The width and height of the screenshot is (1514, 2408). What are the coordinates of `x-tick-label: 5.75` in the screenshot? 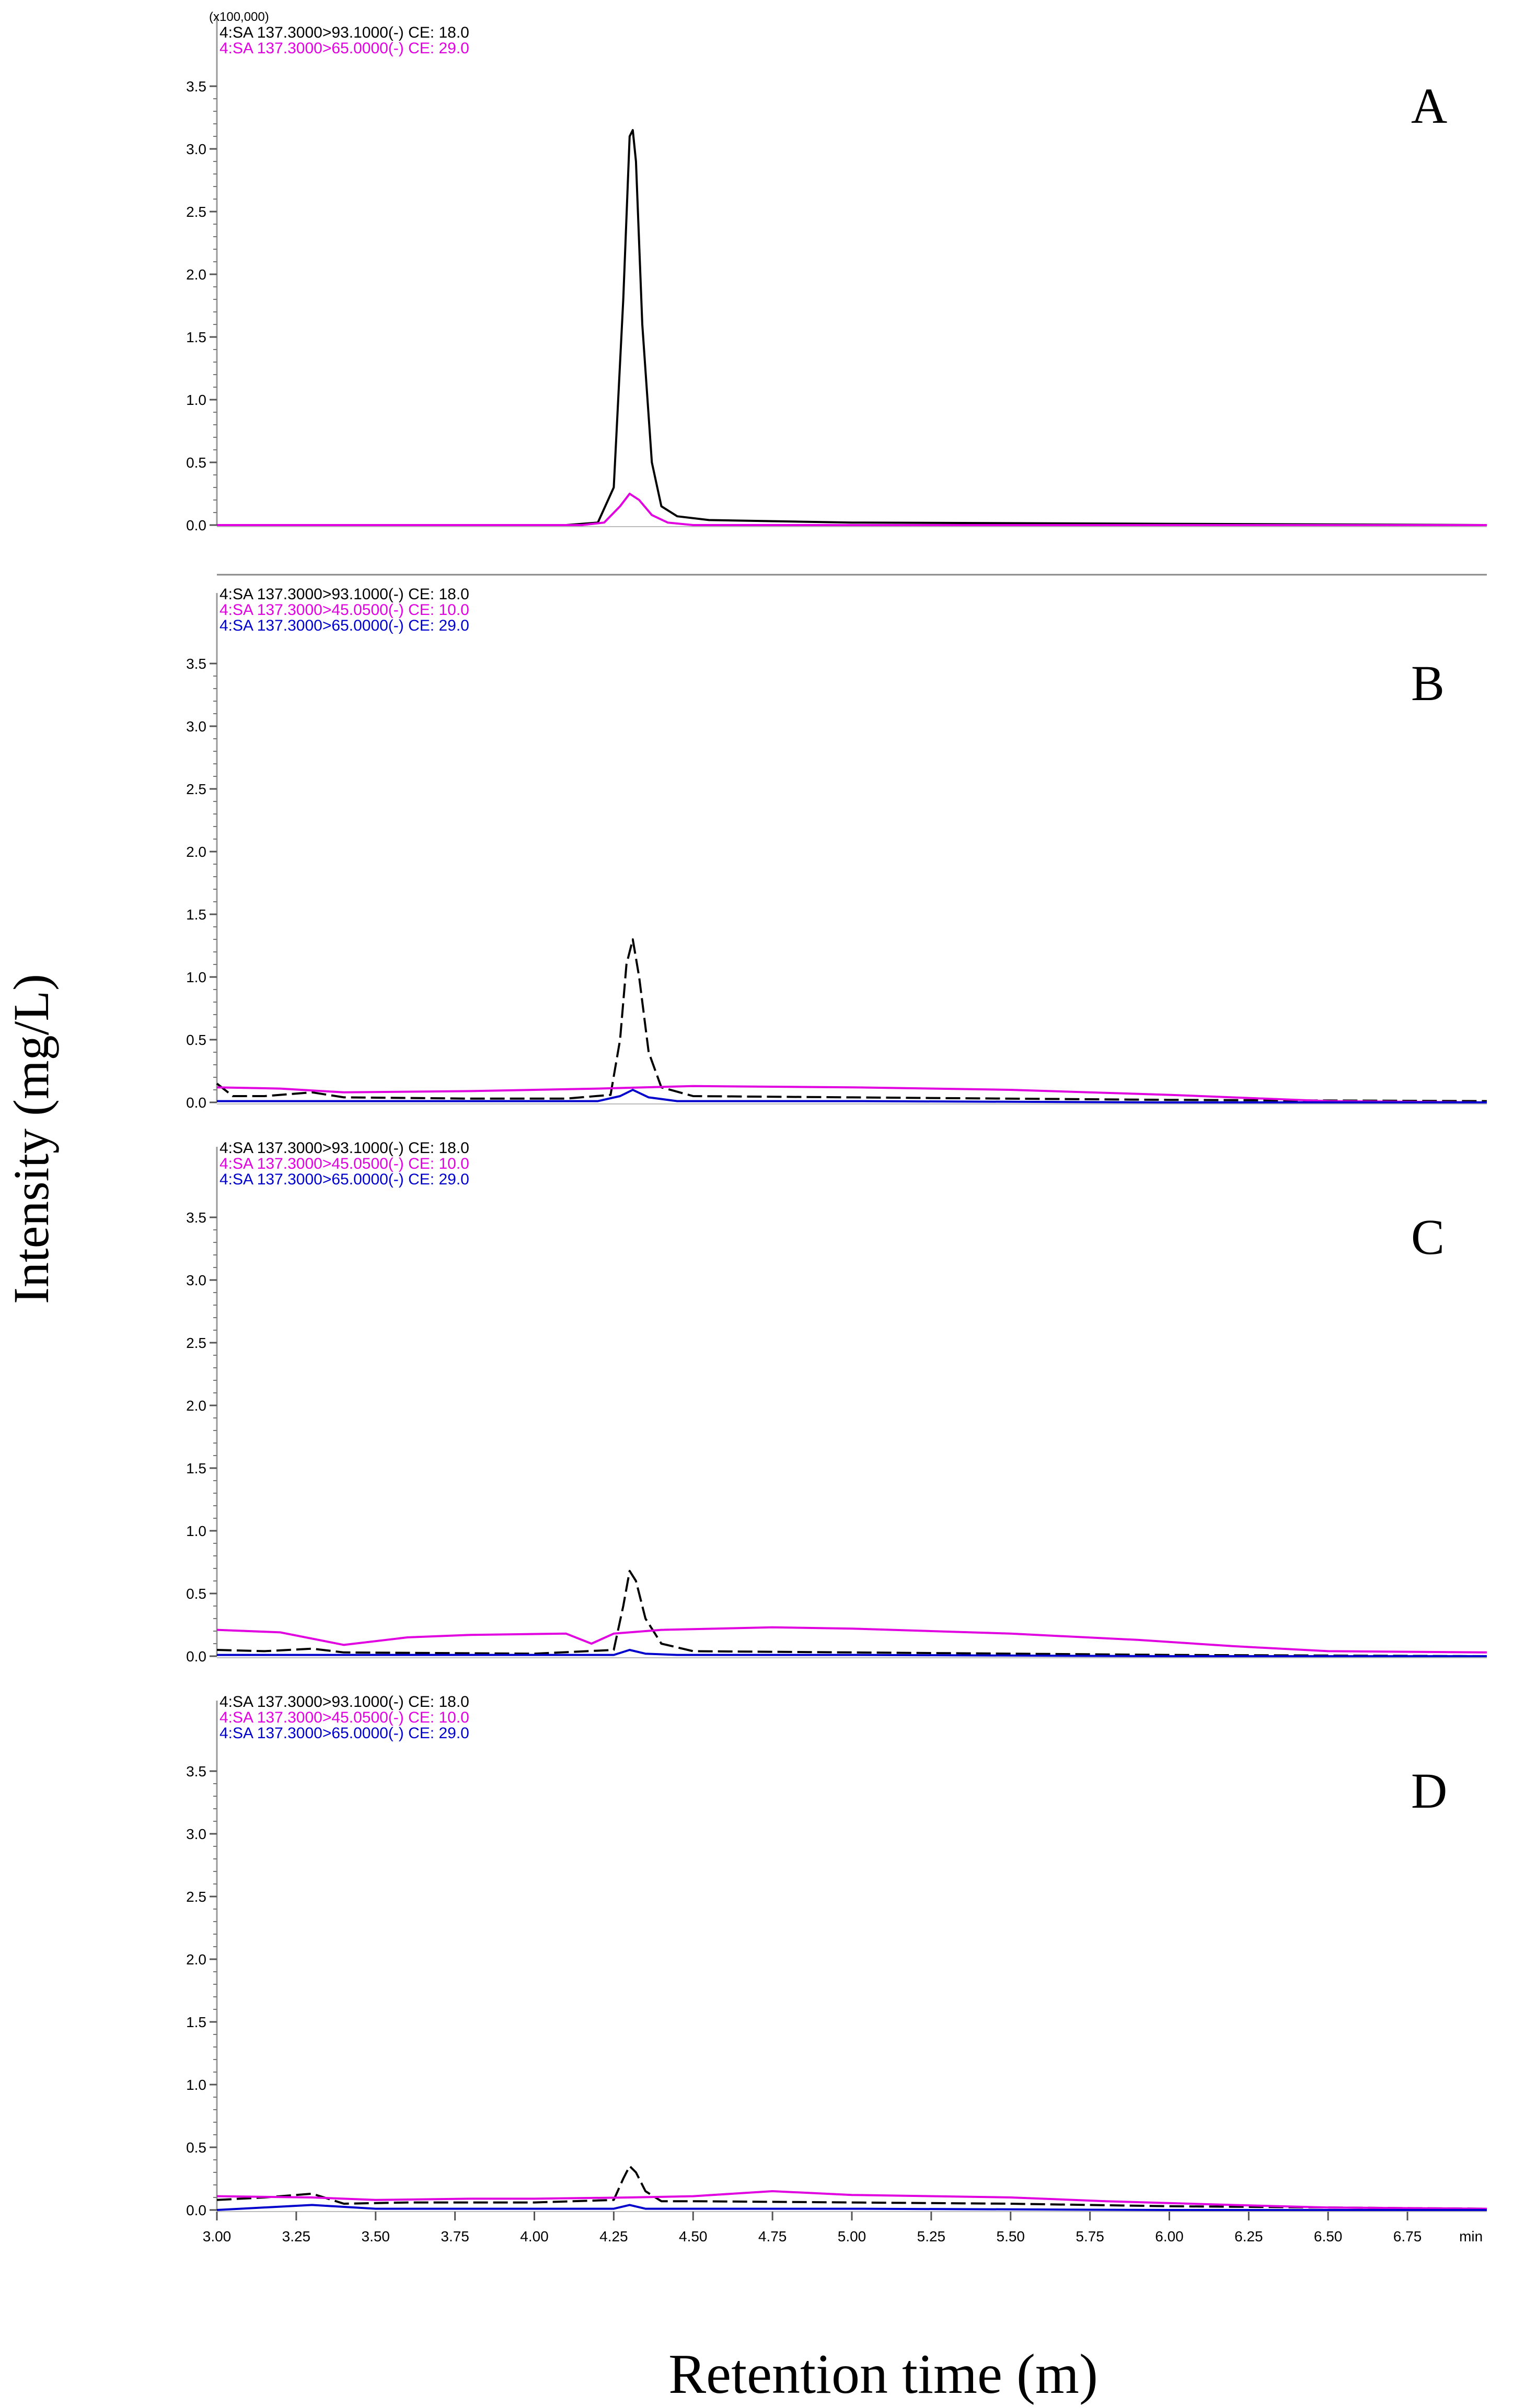 It's located at (1090, 2236).